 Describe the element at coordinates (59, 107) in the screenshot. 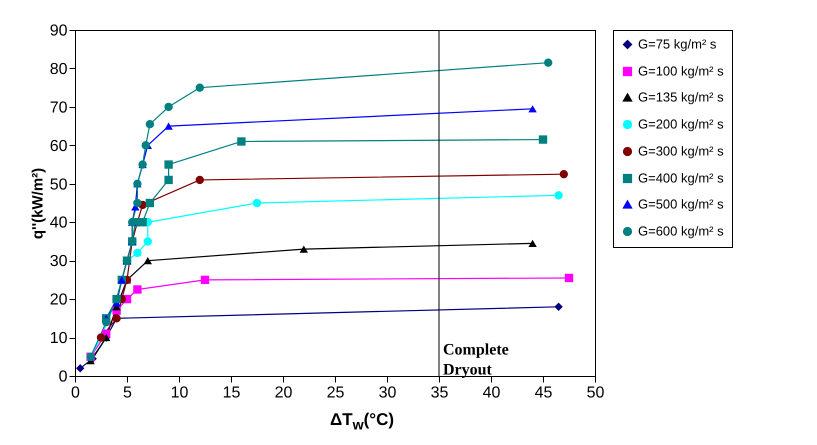

I see `y-tick-label: 70` at that location.